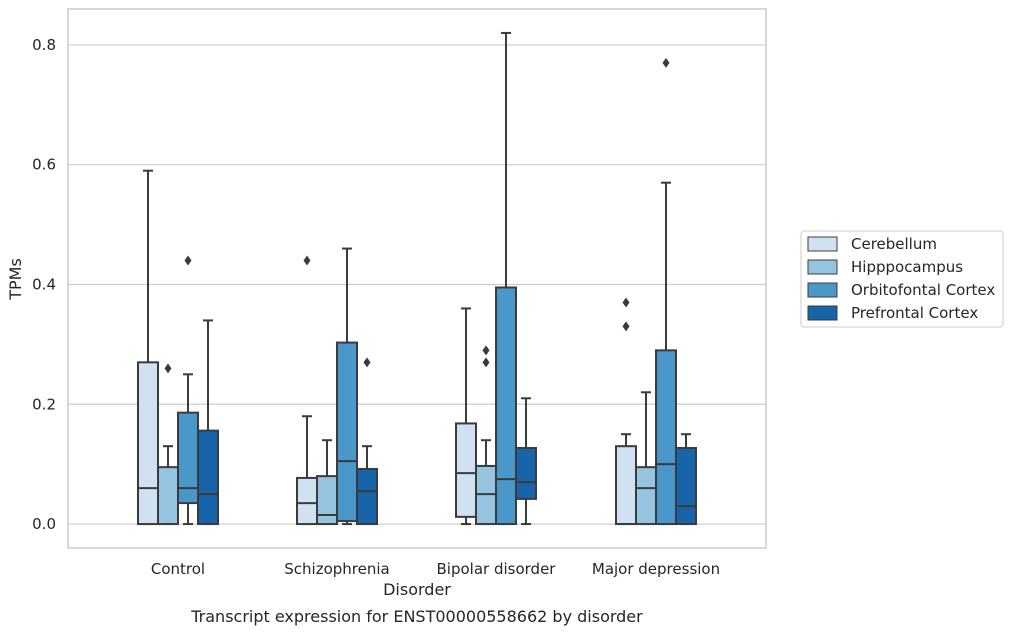  I want to click on legend-label: Prefrontal Cortex, so click(914, 313).